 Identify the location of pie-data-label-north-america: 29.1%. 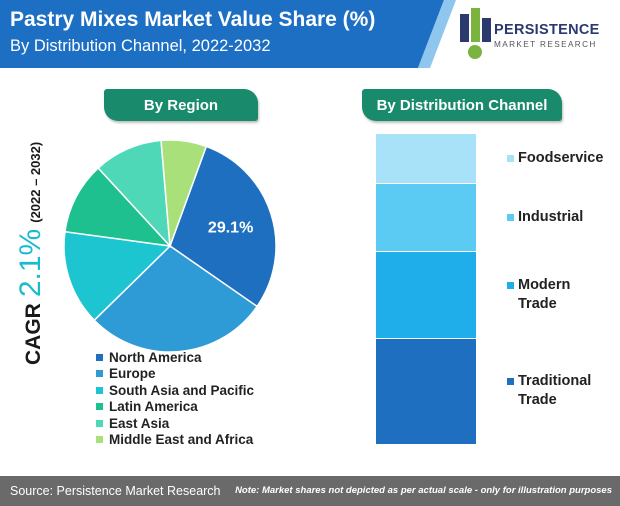
(230, 228).